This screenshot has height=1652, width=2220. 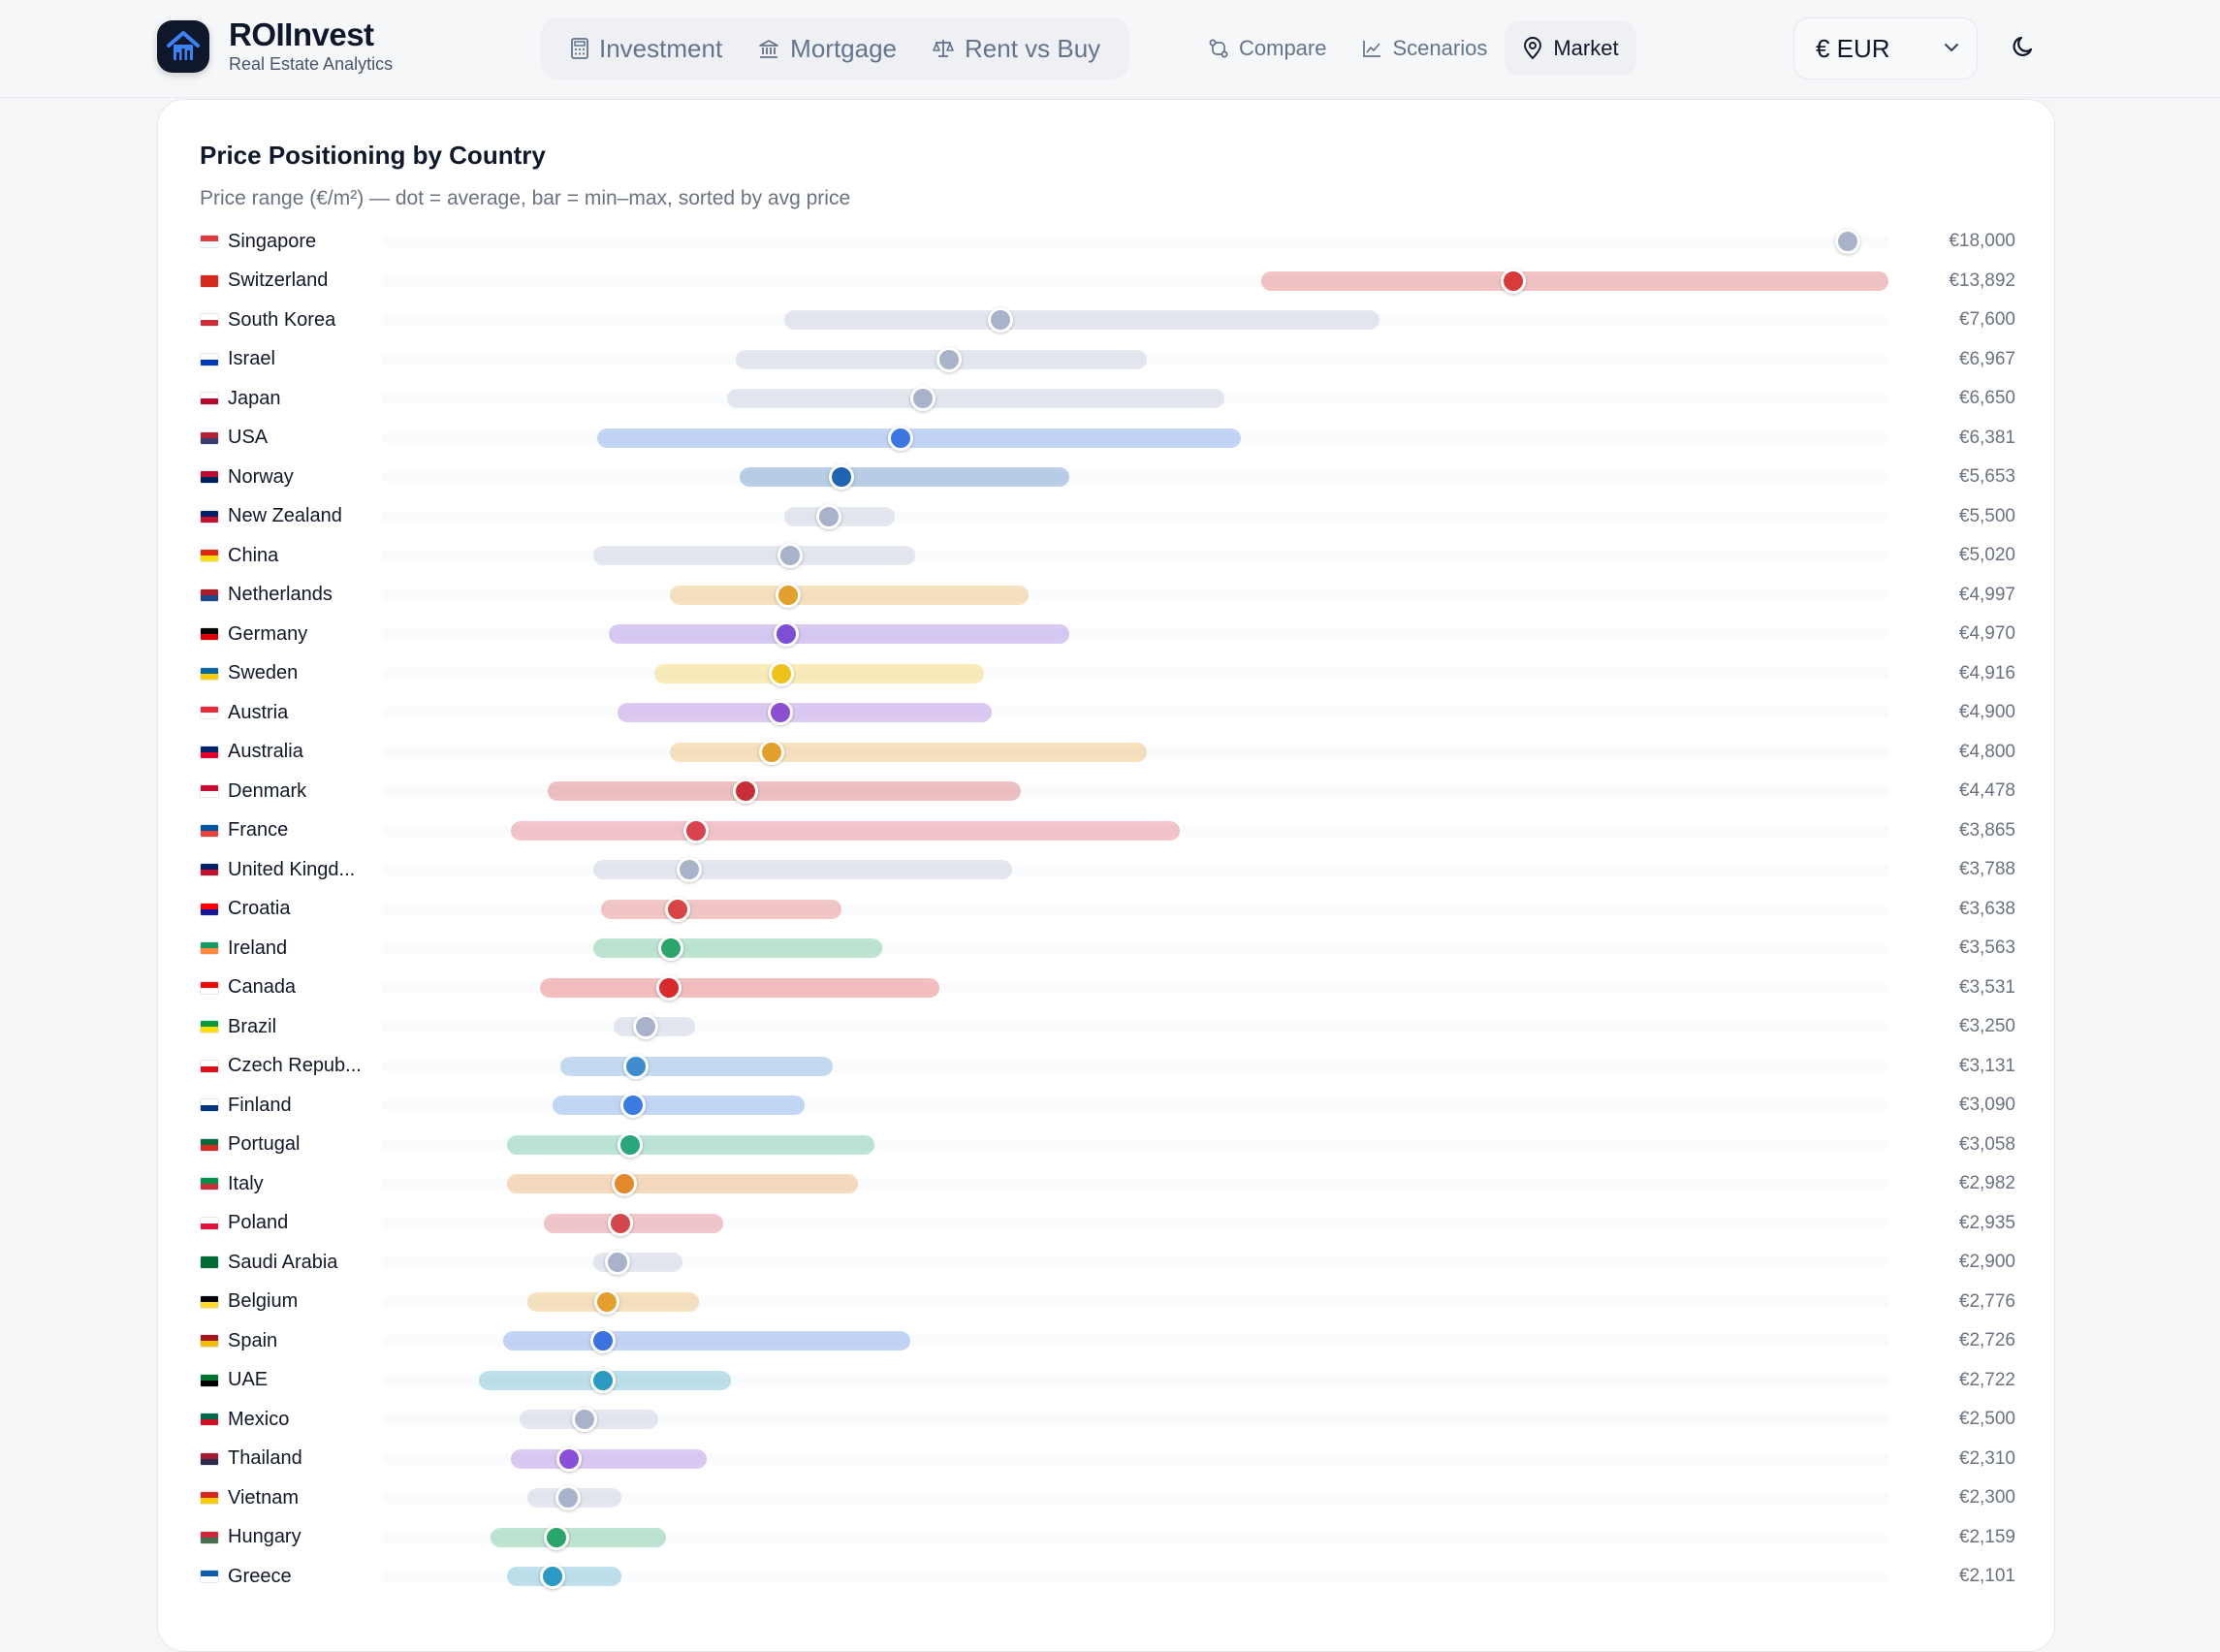 What do you see at coordinates (1106, 1341) in the screenshot?
I see `chart-row: Spain €2,726` at bounding box center [1106, 1341].